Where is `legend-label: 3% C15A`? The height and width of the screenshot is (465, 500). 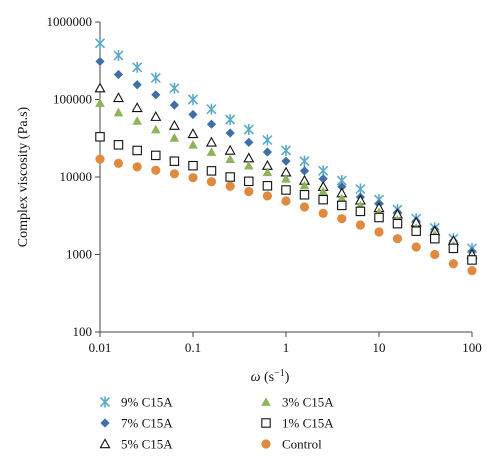 legend-label: 3% C15A is located at coordinates (308, 402).